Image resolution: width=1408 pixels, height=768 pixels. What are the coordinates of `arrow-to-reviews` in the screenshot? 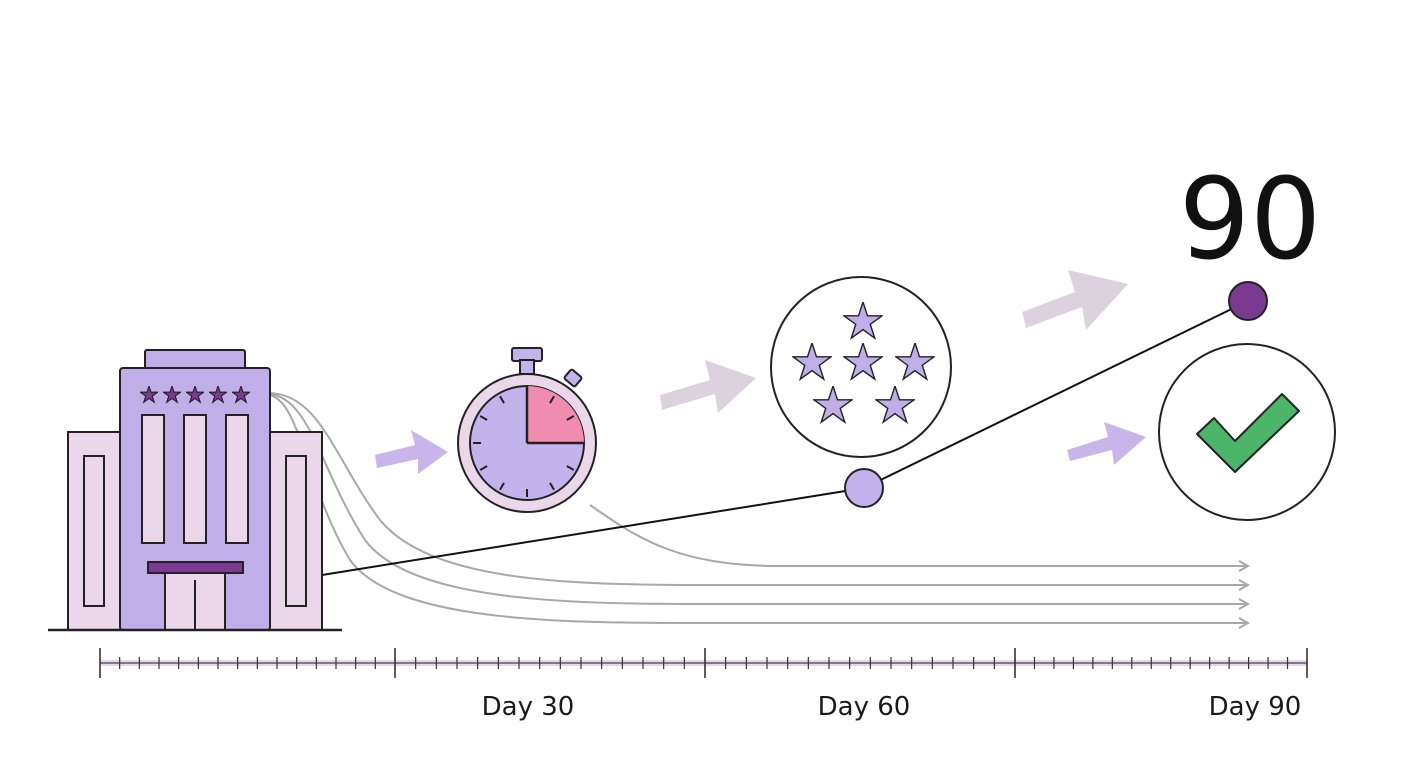 It's located at (708, 386).